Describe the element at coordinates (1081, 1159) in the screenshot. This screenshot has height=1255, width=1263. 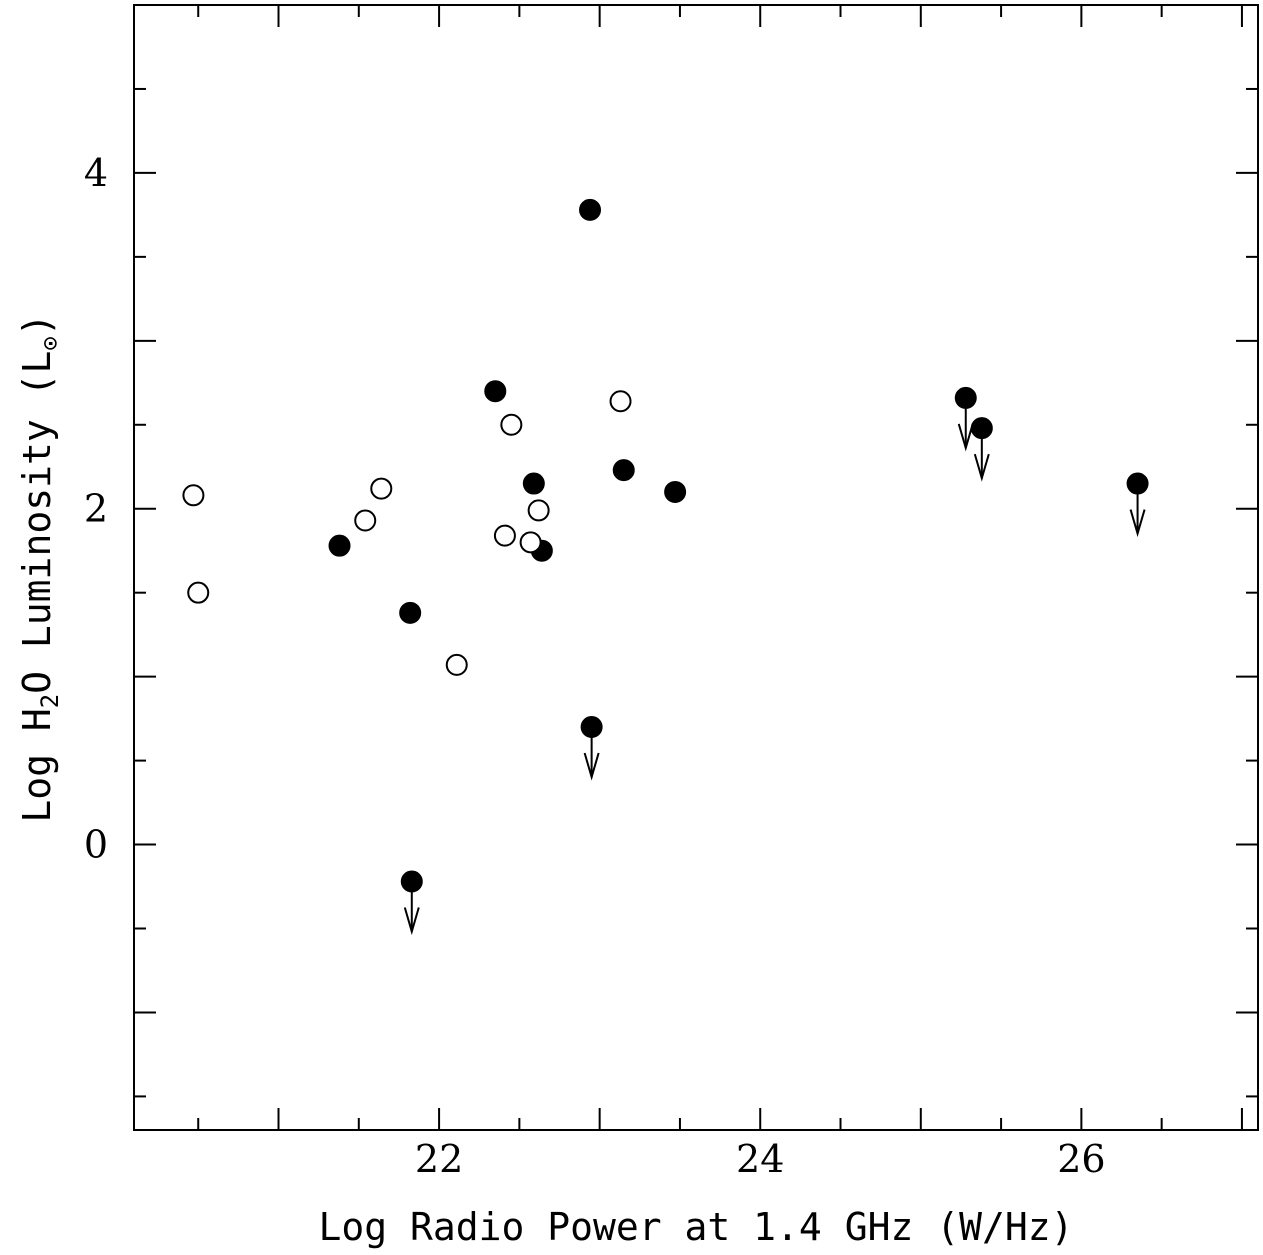
I see `x-tick-label: 26` at that location.